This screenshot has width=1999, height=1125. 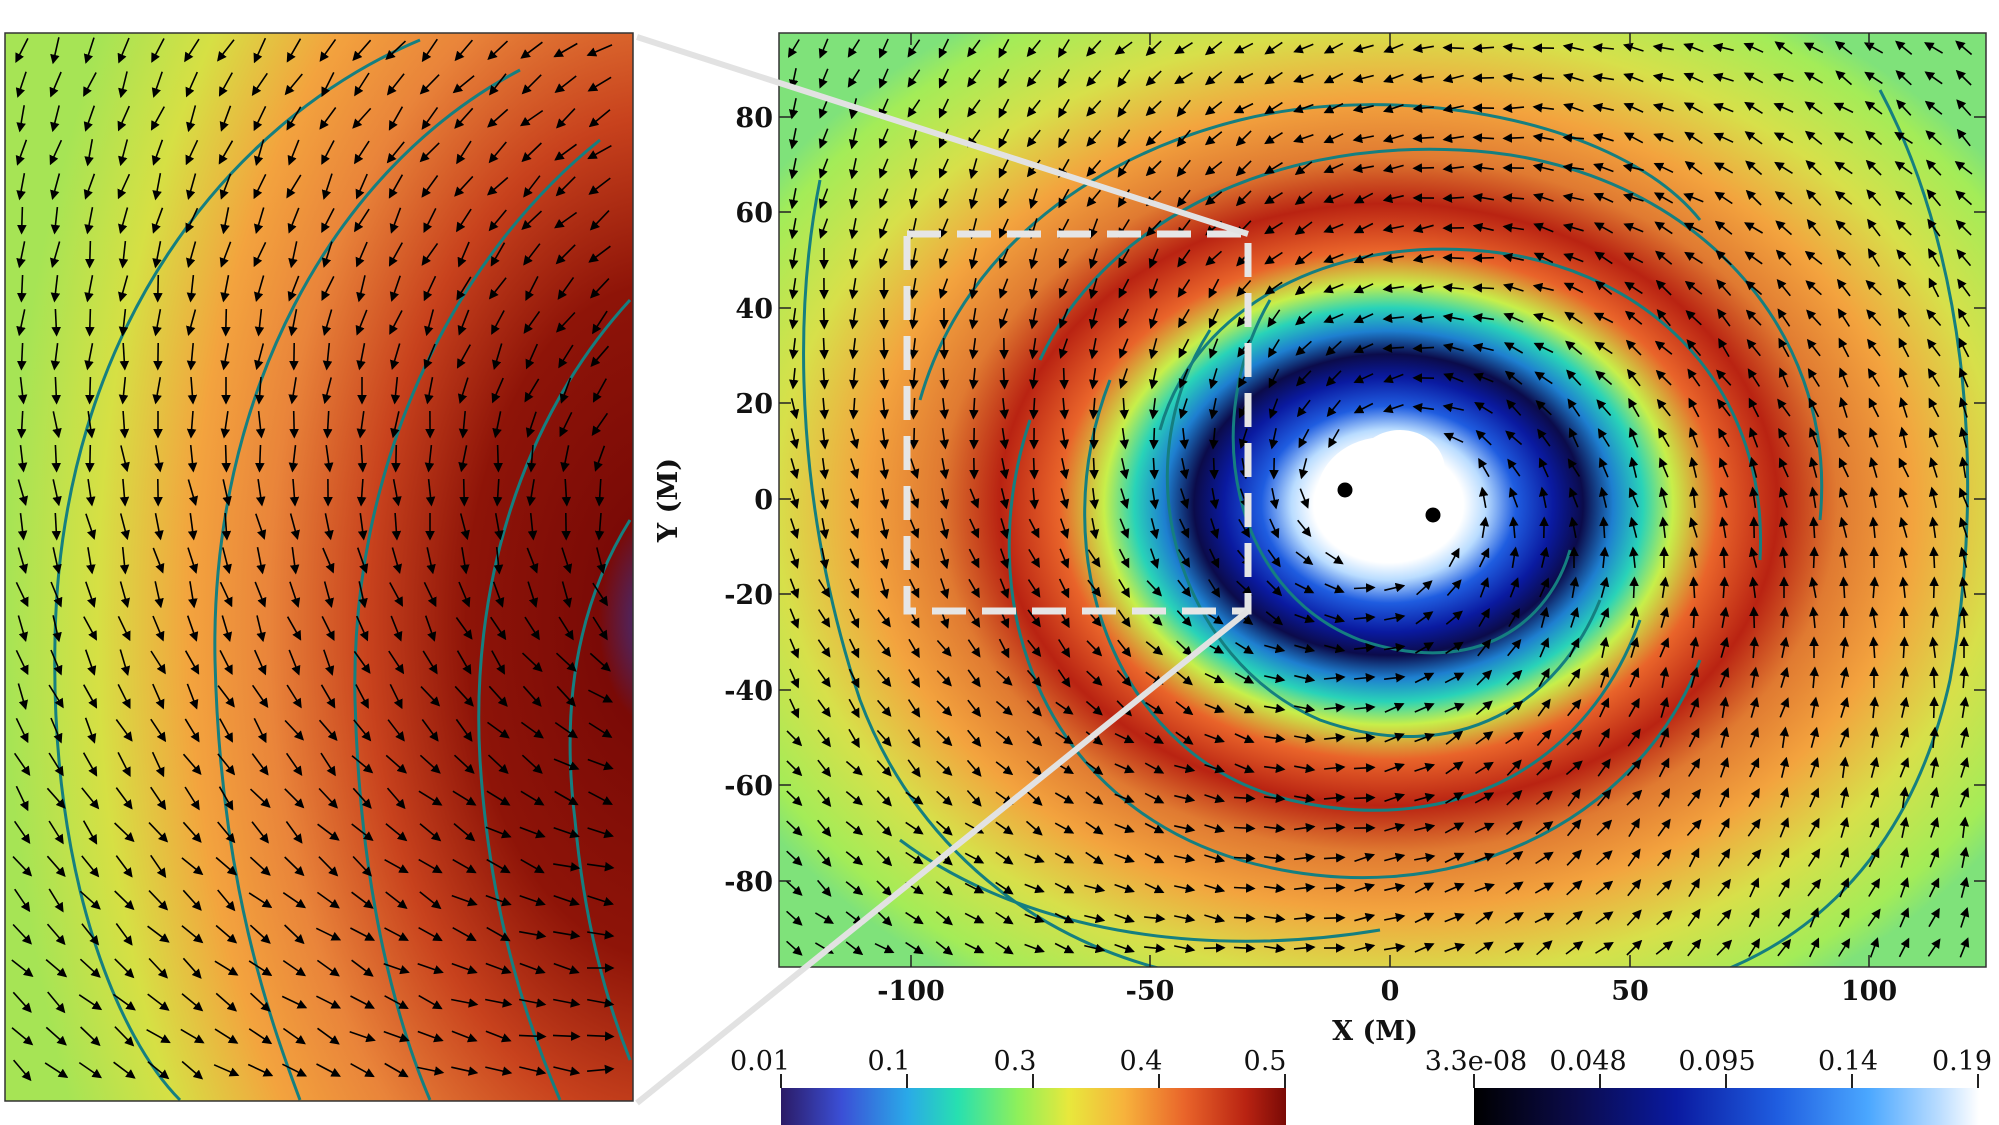 What do you see at coordinates (1401, 477) in the screenshot?
I see `main-contour-line` at bounding box center [1401, 477].